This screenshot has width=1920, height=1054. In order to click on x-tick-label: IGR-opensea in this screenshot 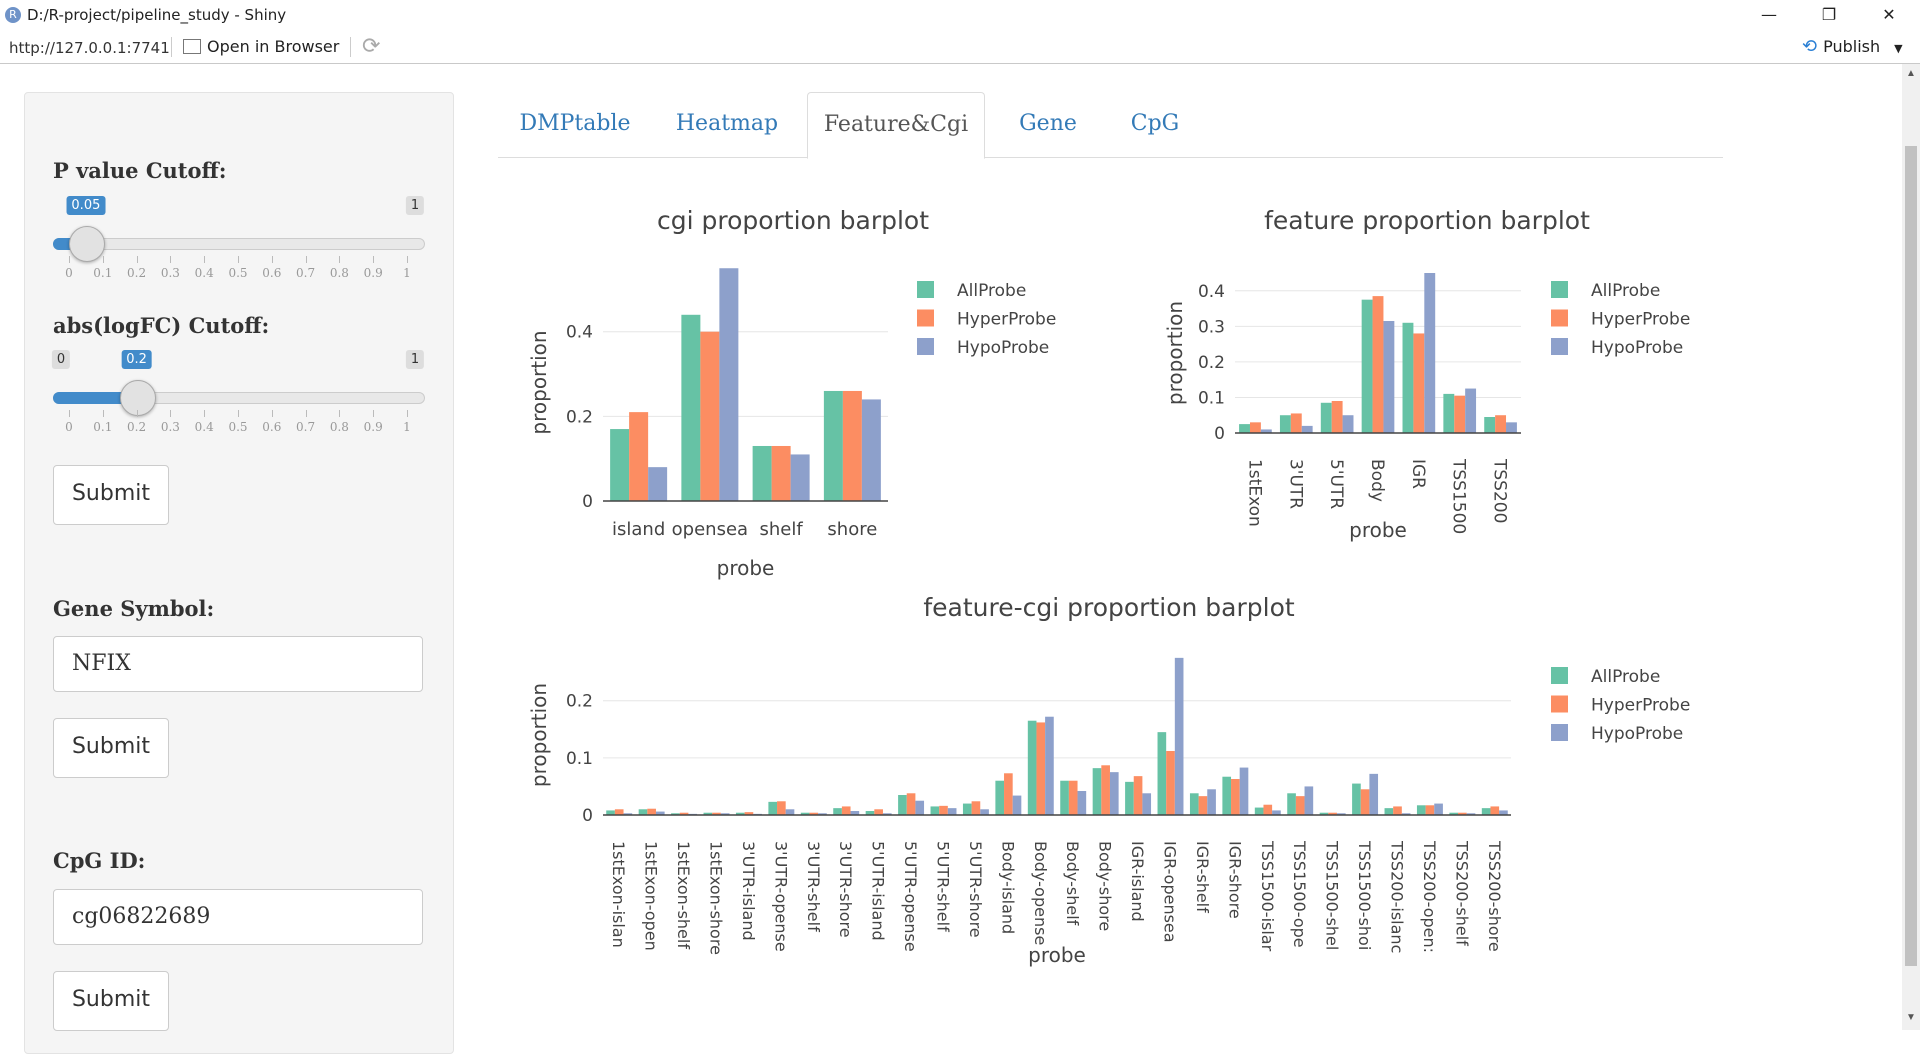, I will do `click(1170, 892)`.